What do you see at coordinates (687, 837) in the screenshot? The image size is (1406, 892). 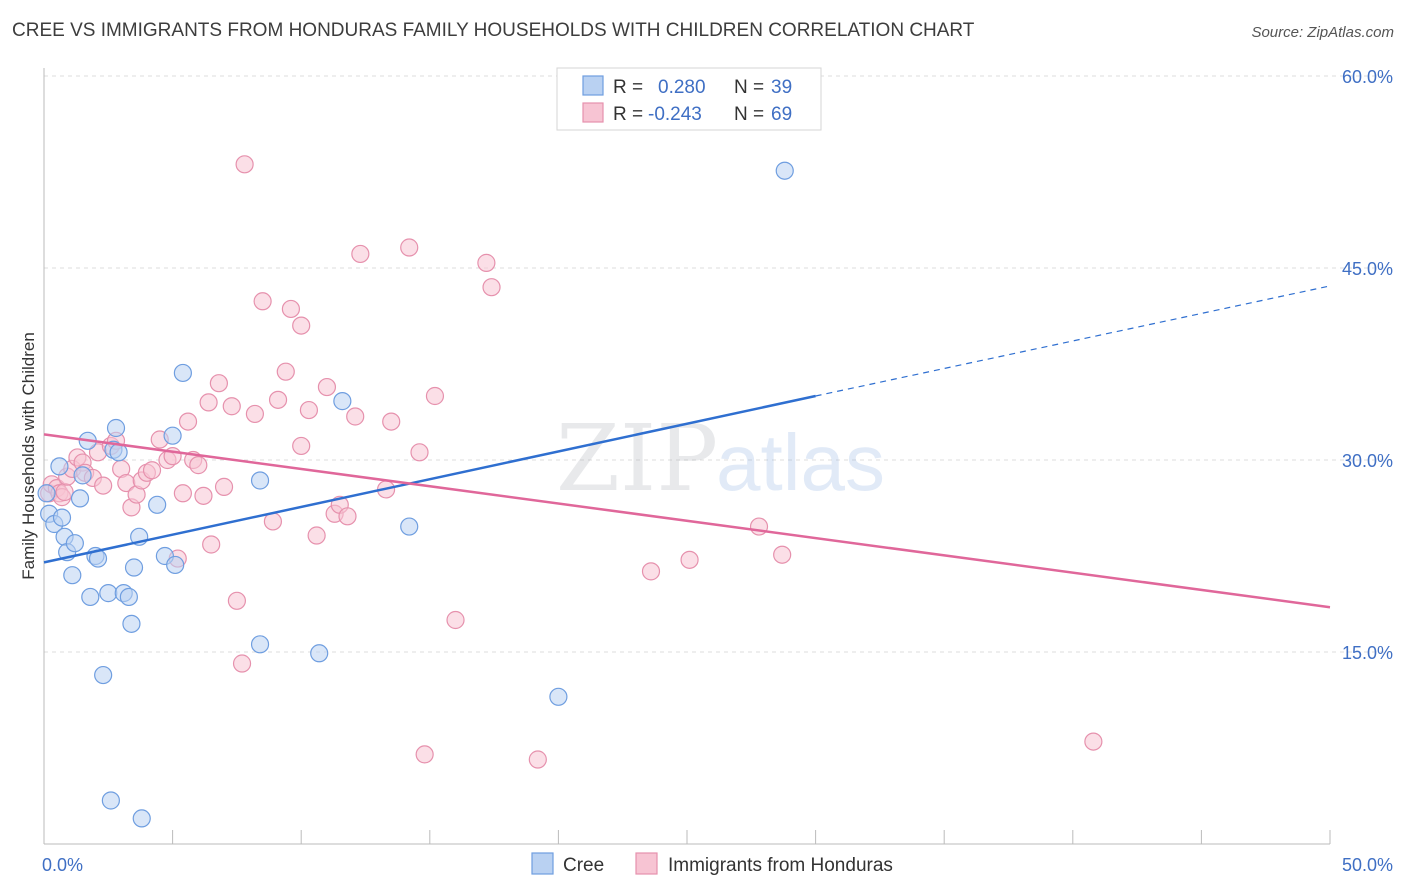 I see `x-ticks` at bounding box center [687, 837].